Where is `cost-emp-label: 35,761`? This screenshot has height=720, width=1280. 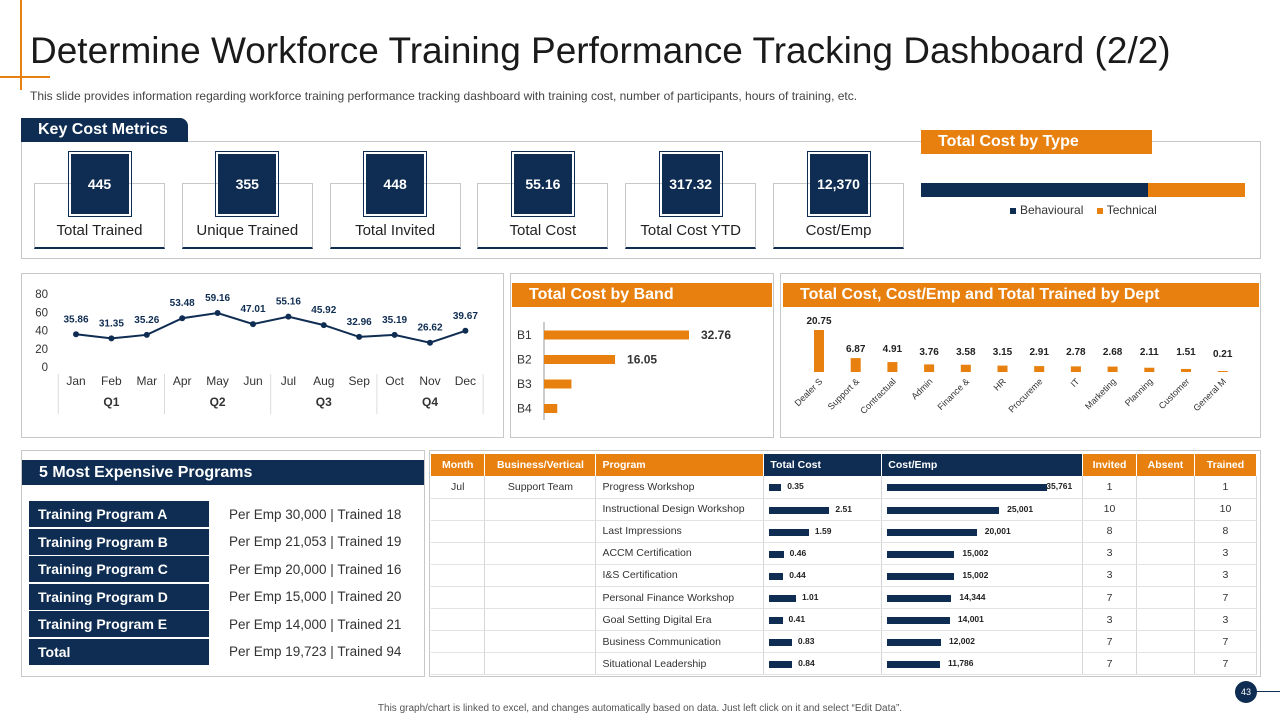 cost-emp-label: 35,761 is located at coordinates (1059, 486).